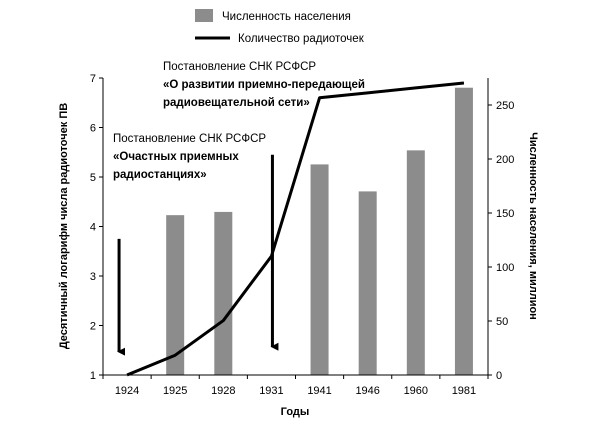 The height and width of the screenshot is (421, 591). I want to click on y2-tick-label: 200, so click(505, 160).